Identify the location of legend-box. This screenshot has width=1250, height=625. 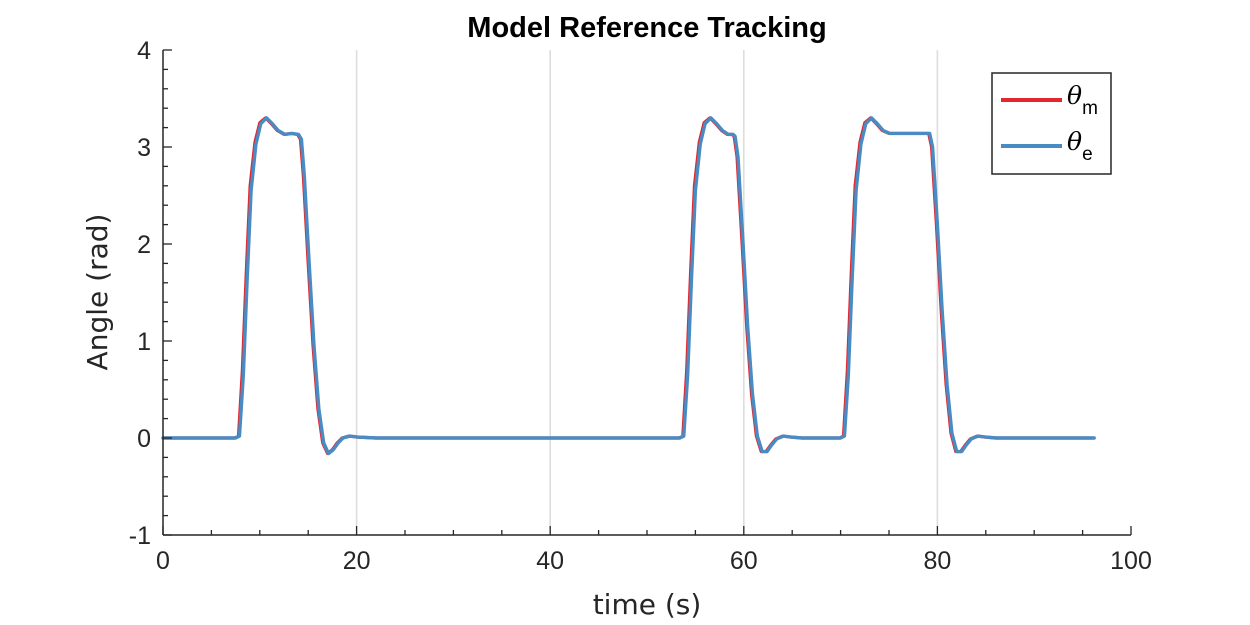
(1051, 123).